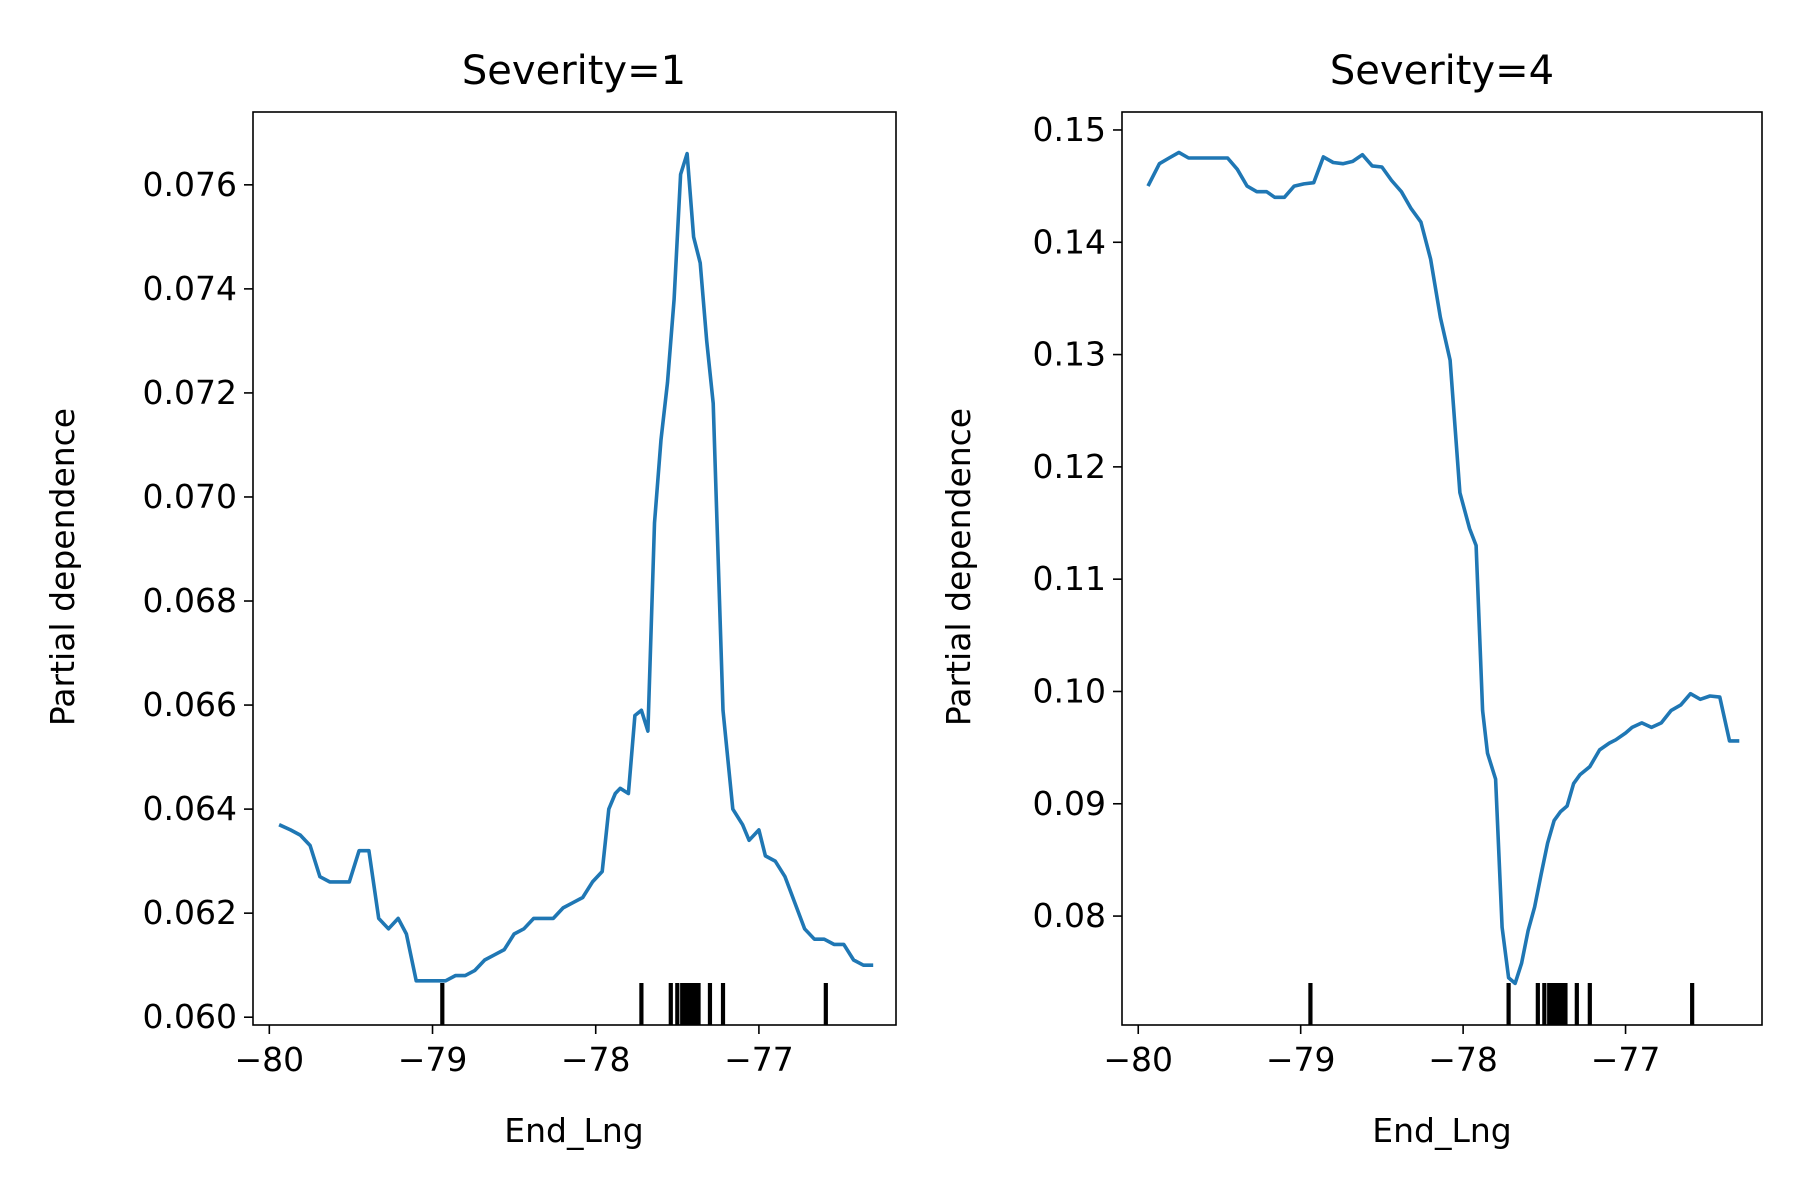 The height and width of the screenshot is (1200, 1800). Describe the element at coordinates (190, 496) in the screenshot. I see `y-tick-label: 0.070` at that location.